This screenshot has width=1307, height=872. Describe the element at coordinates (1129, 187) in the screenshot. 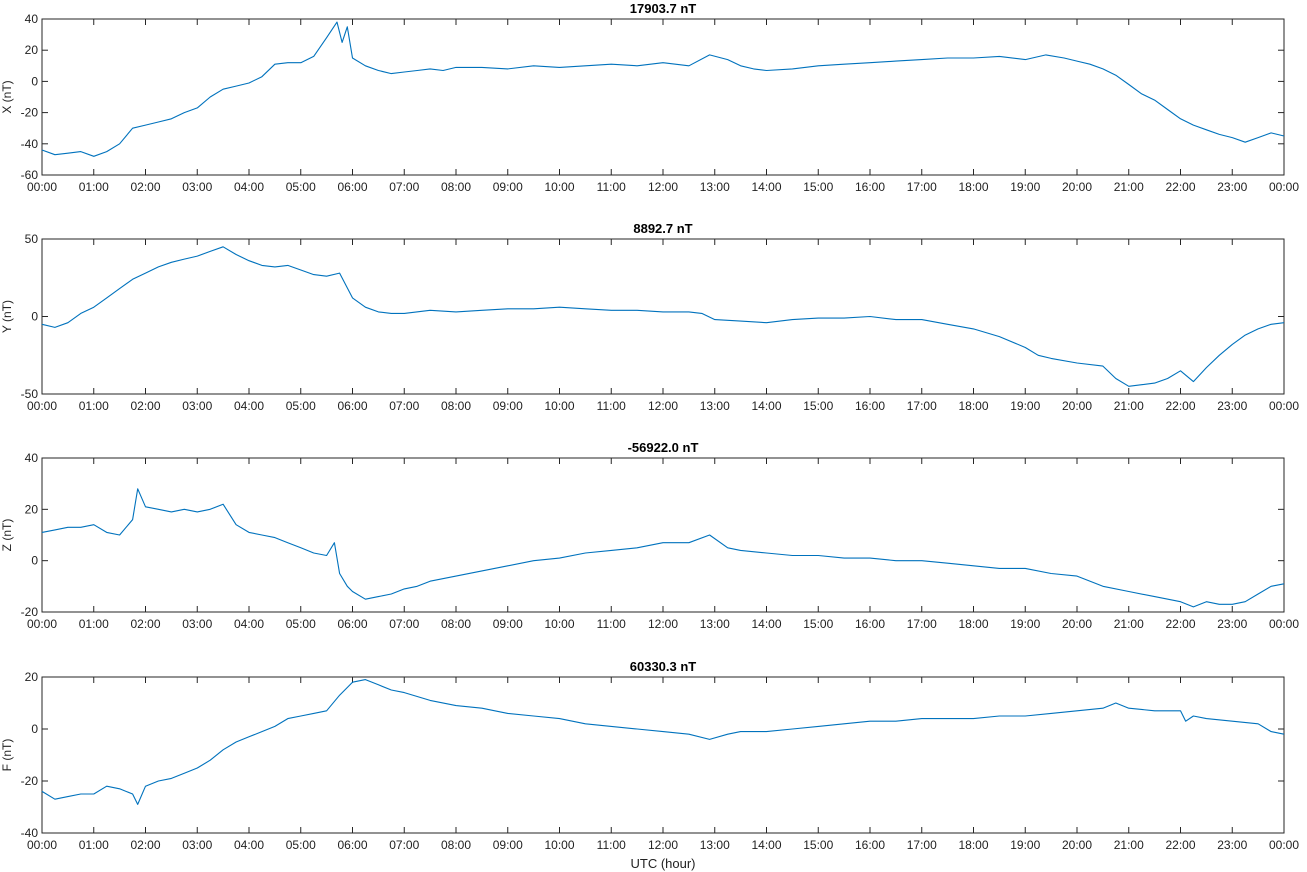

I see `x-tick-label: 21:00` at that location.